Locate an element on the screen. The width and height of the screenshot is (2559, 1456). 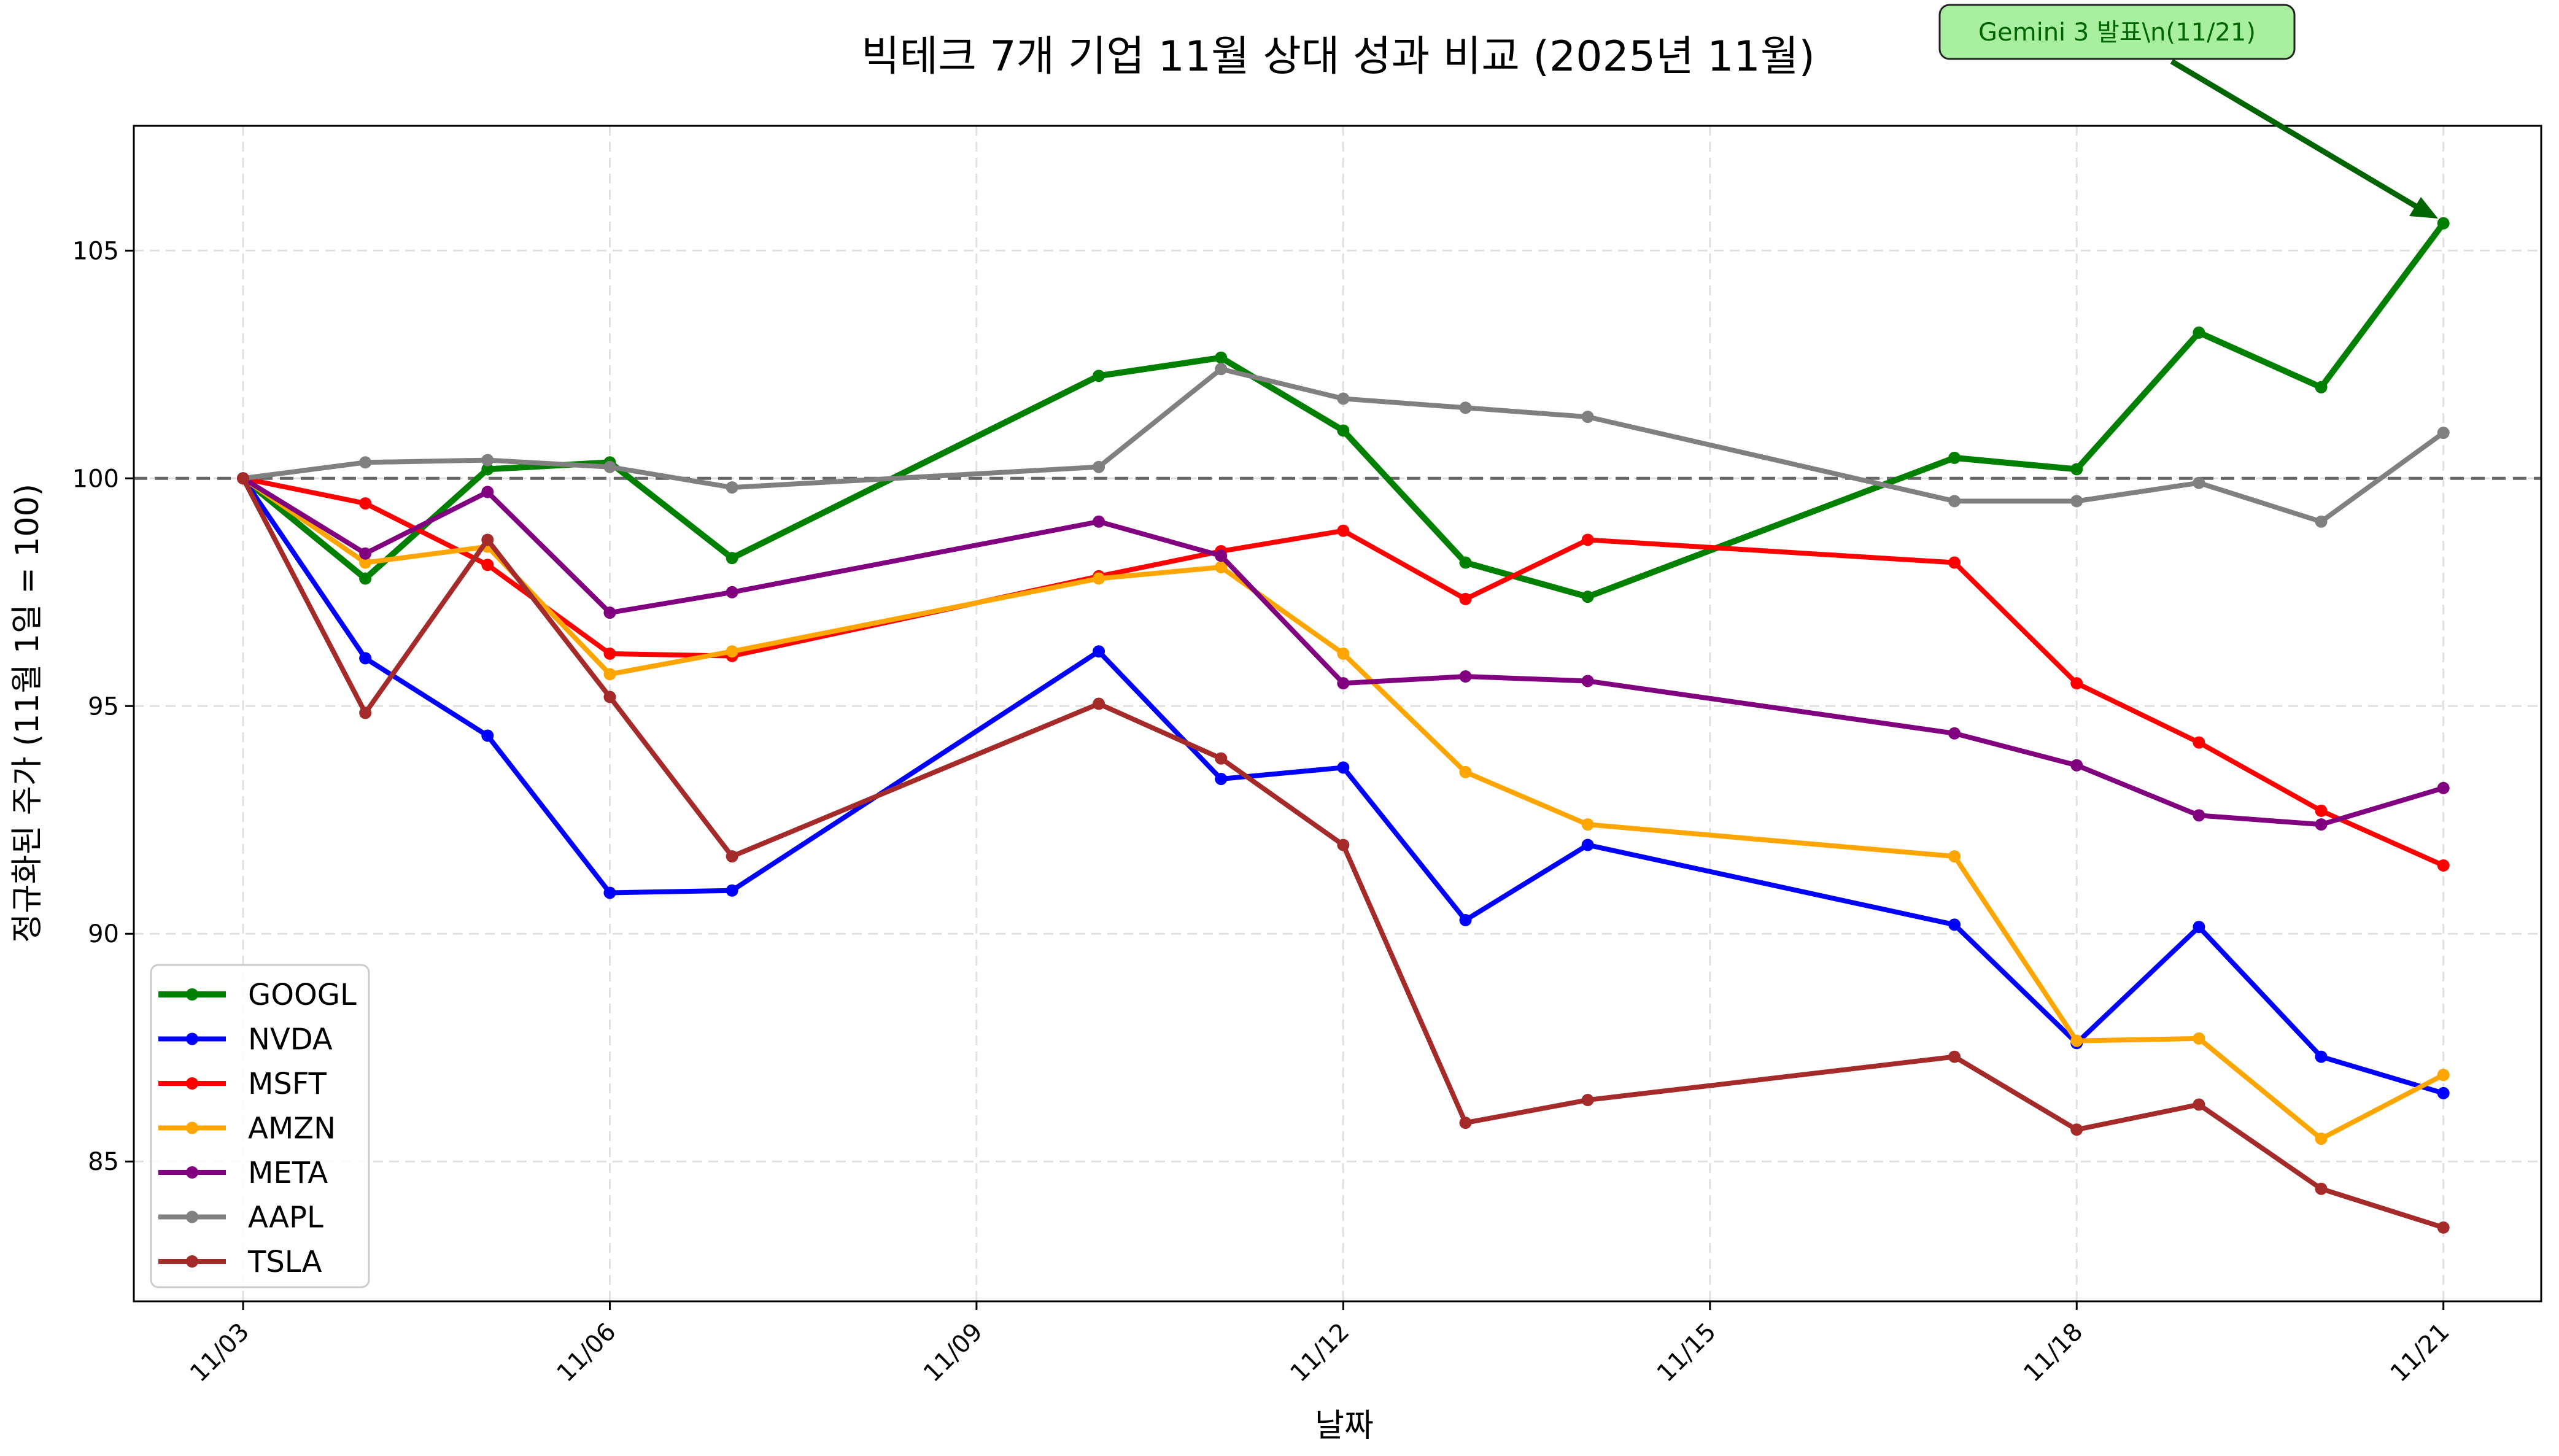
legend-items: GOOGL NVDA MSFT AMZN META AAPL TSLA is located at coordinates (257, 1128).